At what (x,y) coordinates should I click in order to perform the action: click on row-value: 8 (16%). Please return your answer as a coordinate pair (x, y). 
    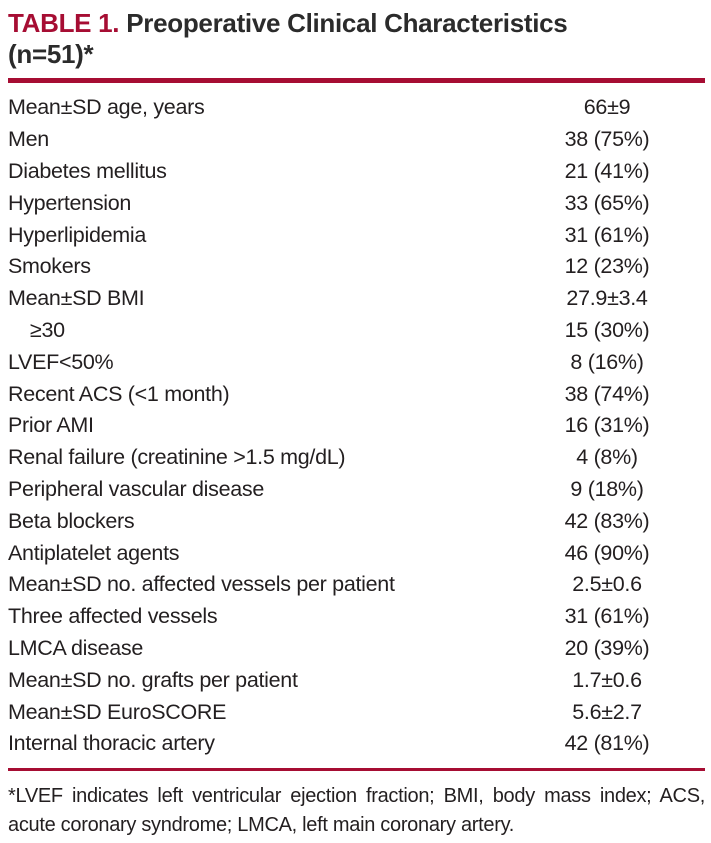
    Looking at the image, I should click on (607, 361).